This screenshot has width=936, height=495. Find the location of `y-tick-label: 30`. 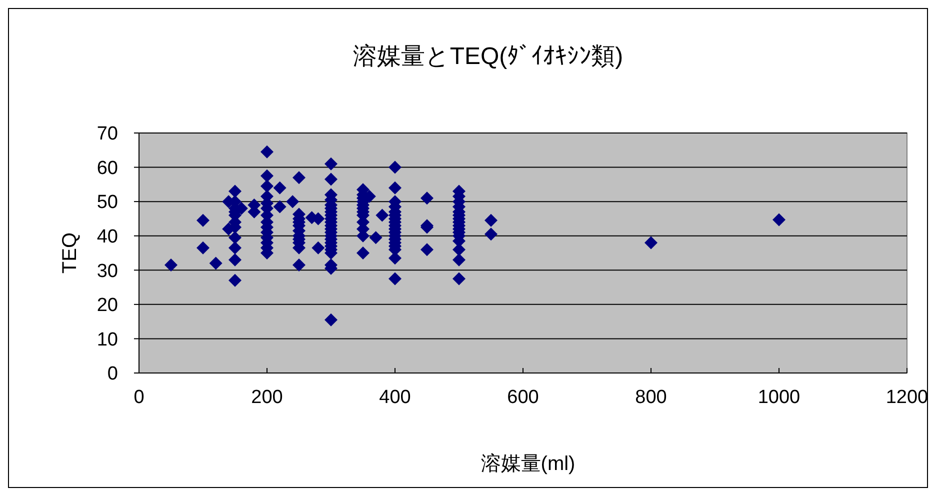

y-tick-label: 30 is located at coordinates (107, 271).